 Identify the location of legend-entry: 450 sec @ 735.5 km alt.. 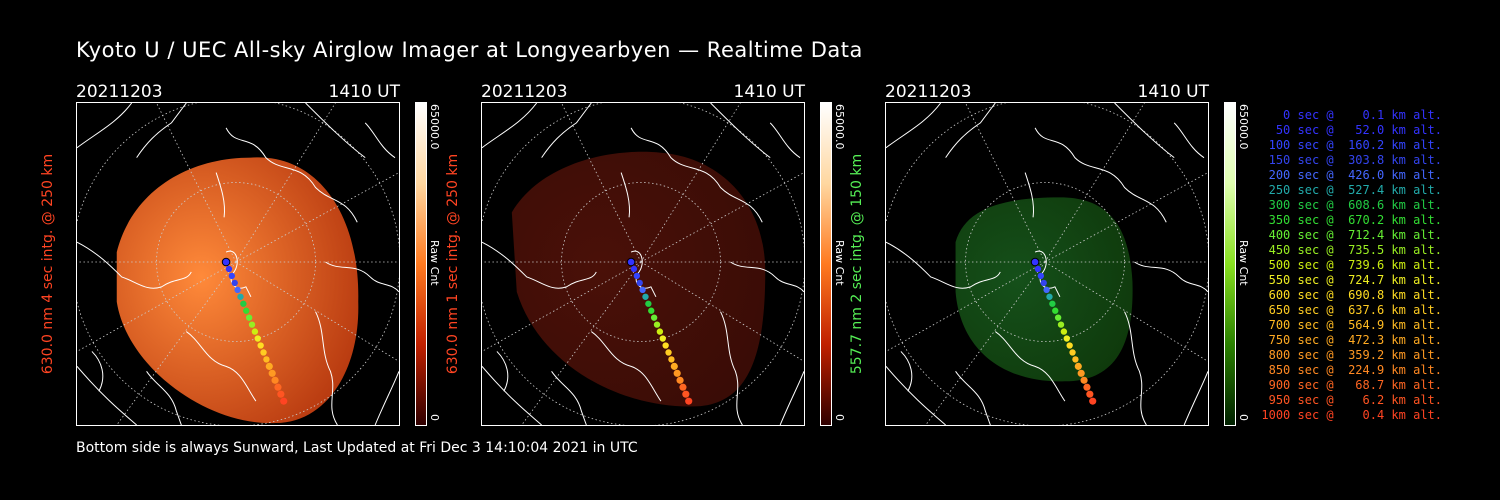
(1351, 250).